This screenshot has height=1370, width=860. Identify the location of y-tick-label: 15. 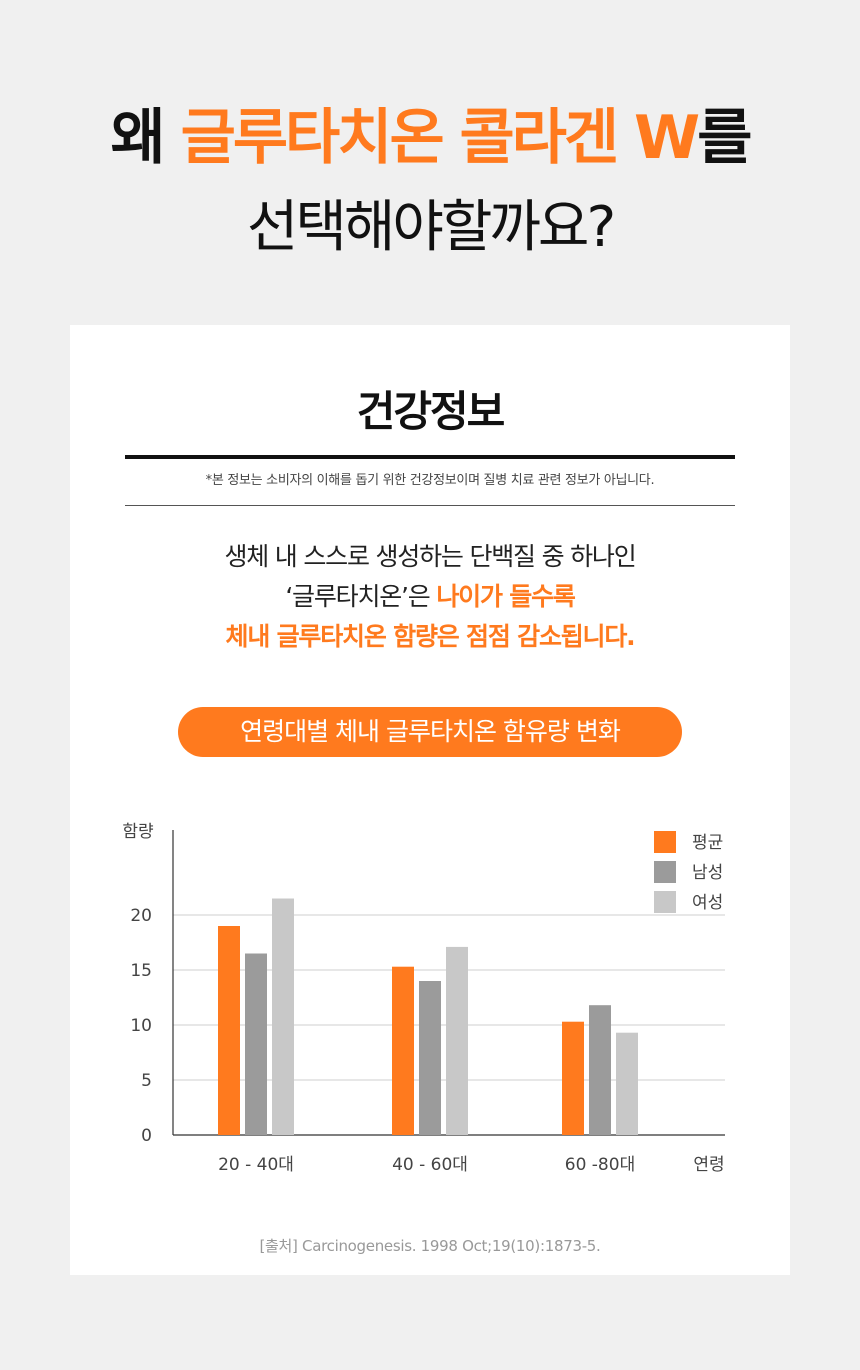
(141, 971).